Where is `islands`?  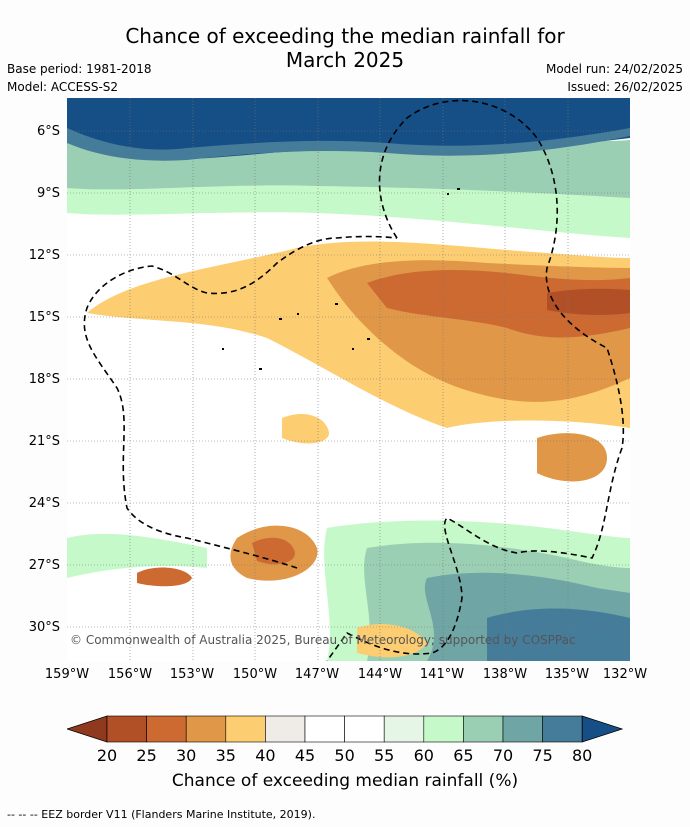
islands is located at coordinates (341, 279).